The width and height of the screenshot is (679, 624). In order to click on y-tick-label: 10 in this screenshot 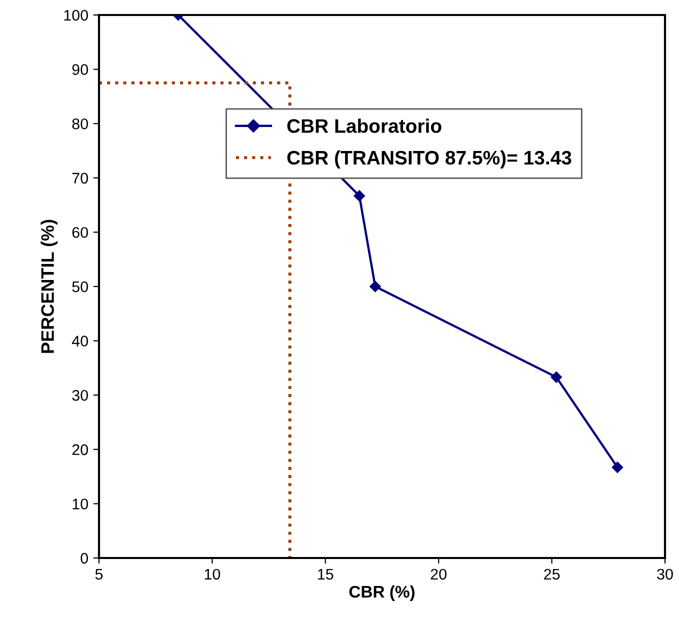, I will do `click(80, 504)`.